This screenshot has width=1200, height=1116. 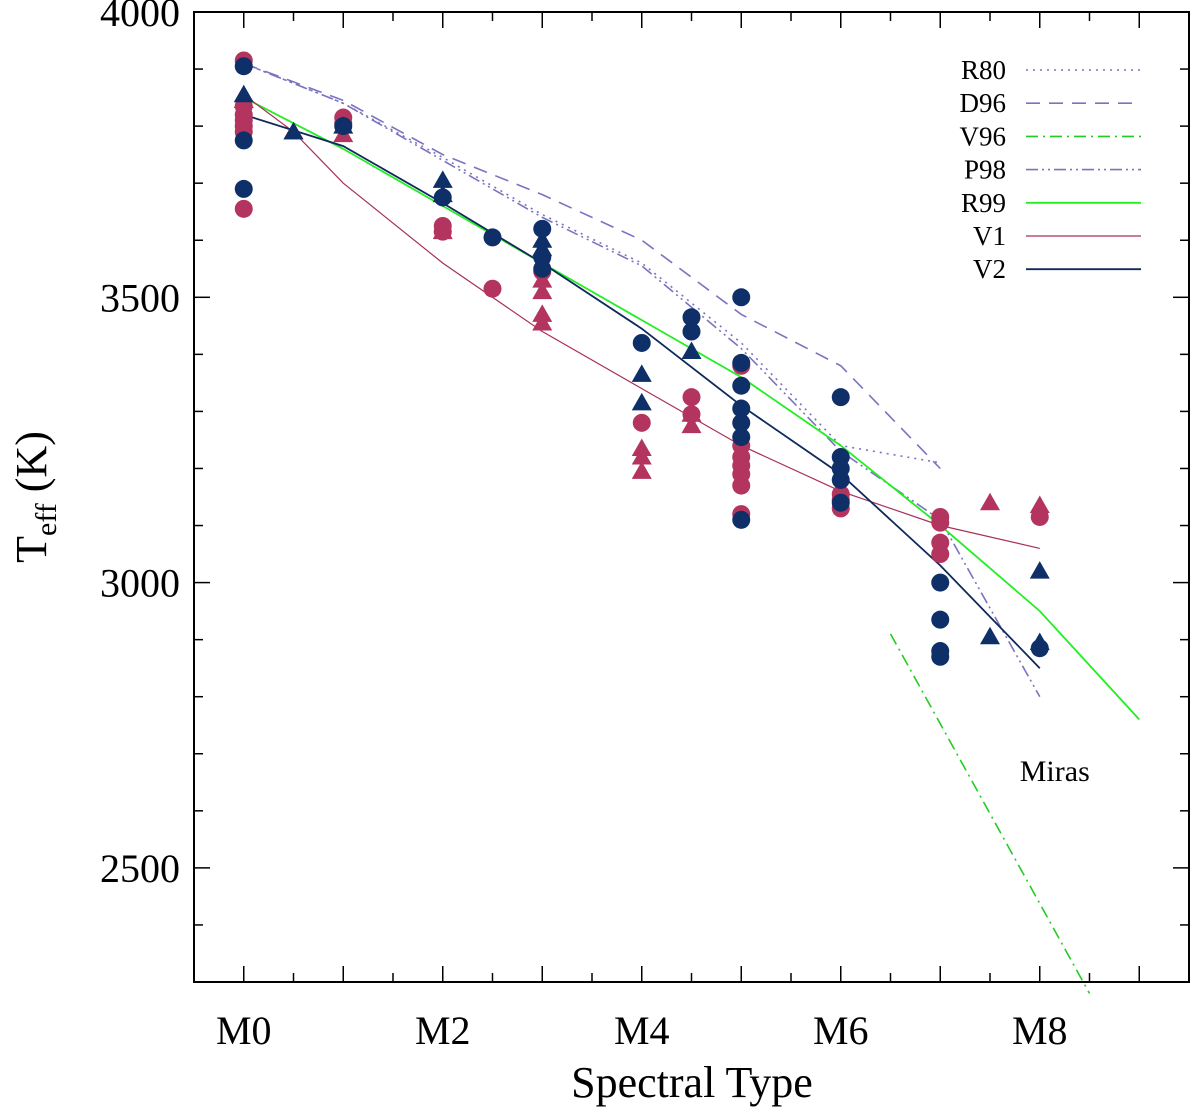 I want to click on legend-label-v2: V2, so click(x=989, y=269).